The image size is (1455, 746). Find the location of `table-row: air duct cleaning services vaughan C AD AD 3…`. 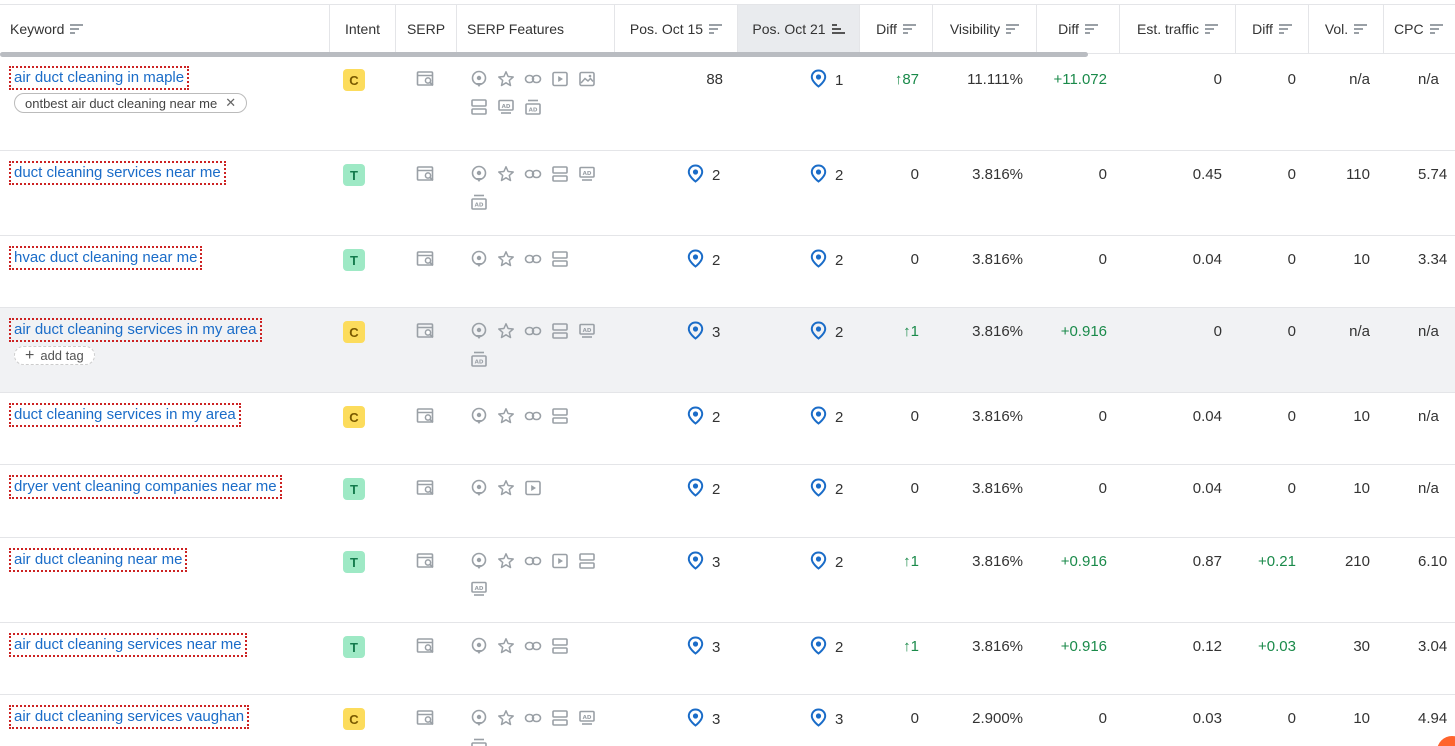

table-row: air duct cleaning services vaughan C AD AD 3… is located at coordinates (727, 720).